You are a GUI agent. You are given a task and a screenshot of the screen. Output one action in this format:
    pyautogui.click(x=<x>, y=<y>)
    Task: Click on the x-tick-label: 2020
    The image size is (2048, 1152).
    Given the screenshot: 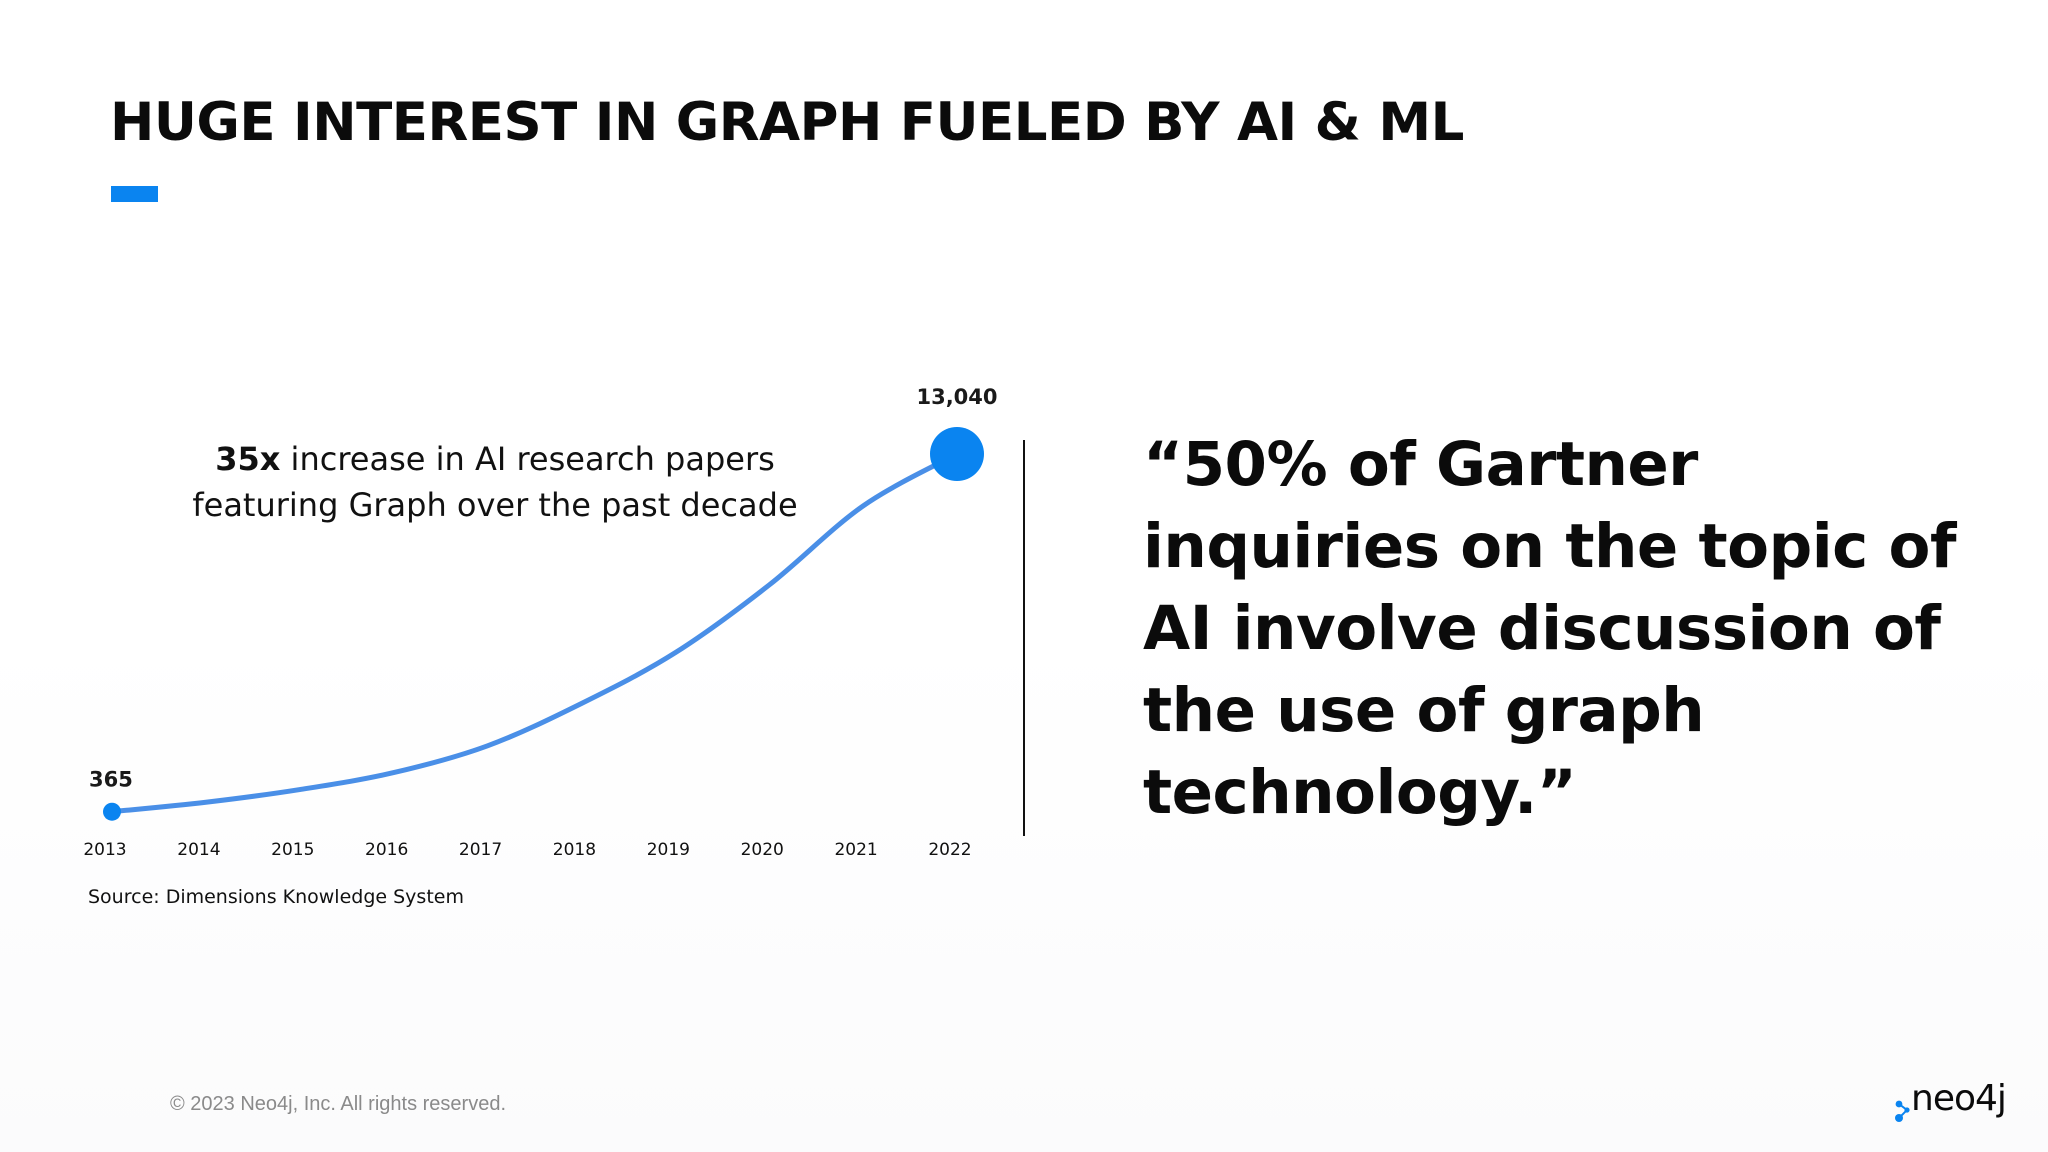 What is the action you would take?
    pyautogui.click(x=762, y=850)
    